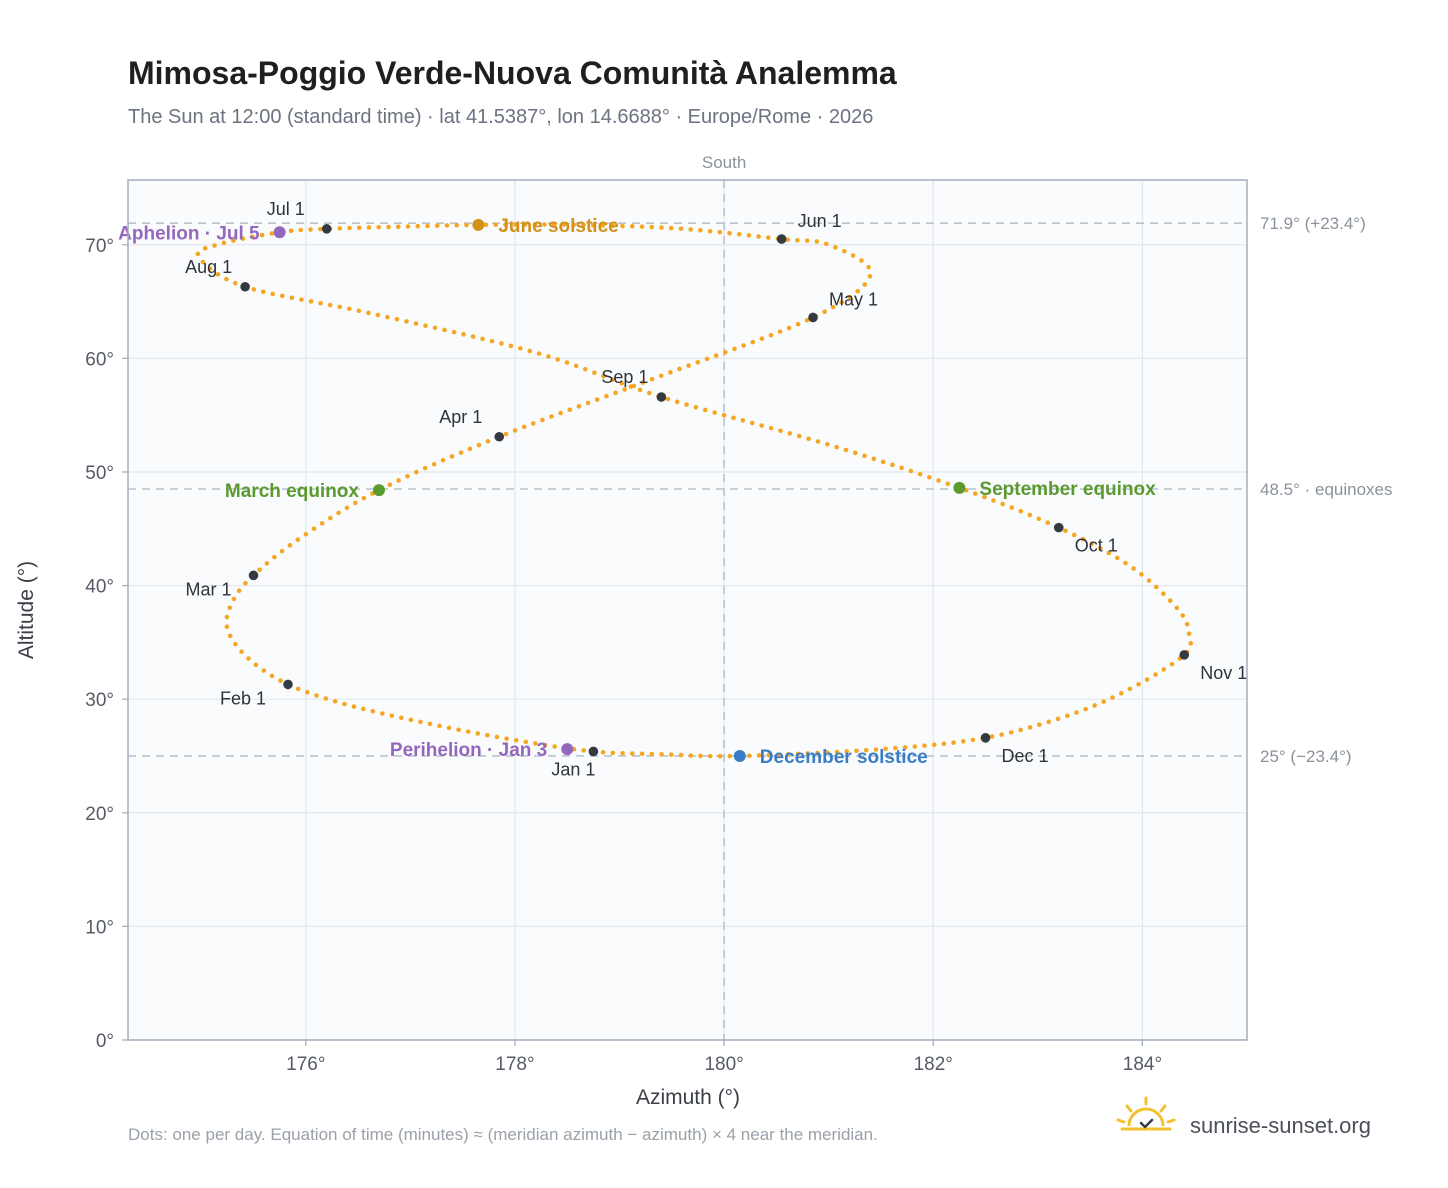  I want to click on month-label: Feb 1, so click(243, 698).